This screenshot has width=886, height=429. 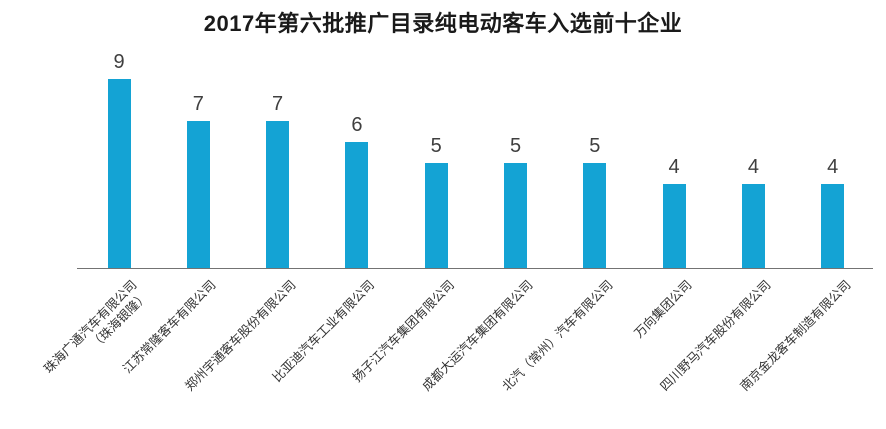 I want to click on chart-title: 2017年第六批推广目录纯电动客车入选前十企业, so click(x=443, y=23).